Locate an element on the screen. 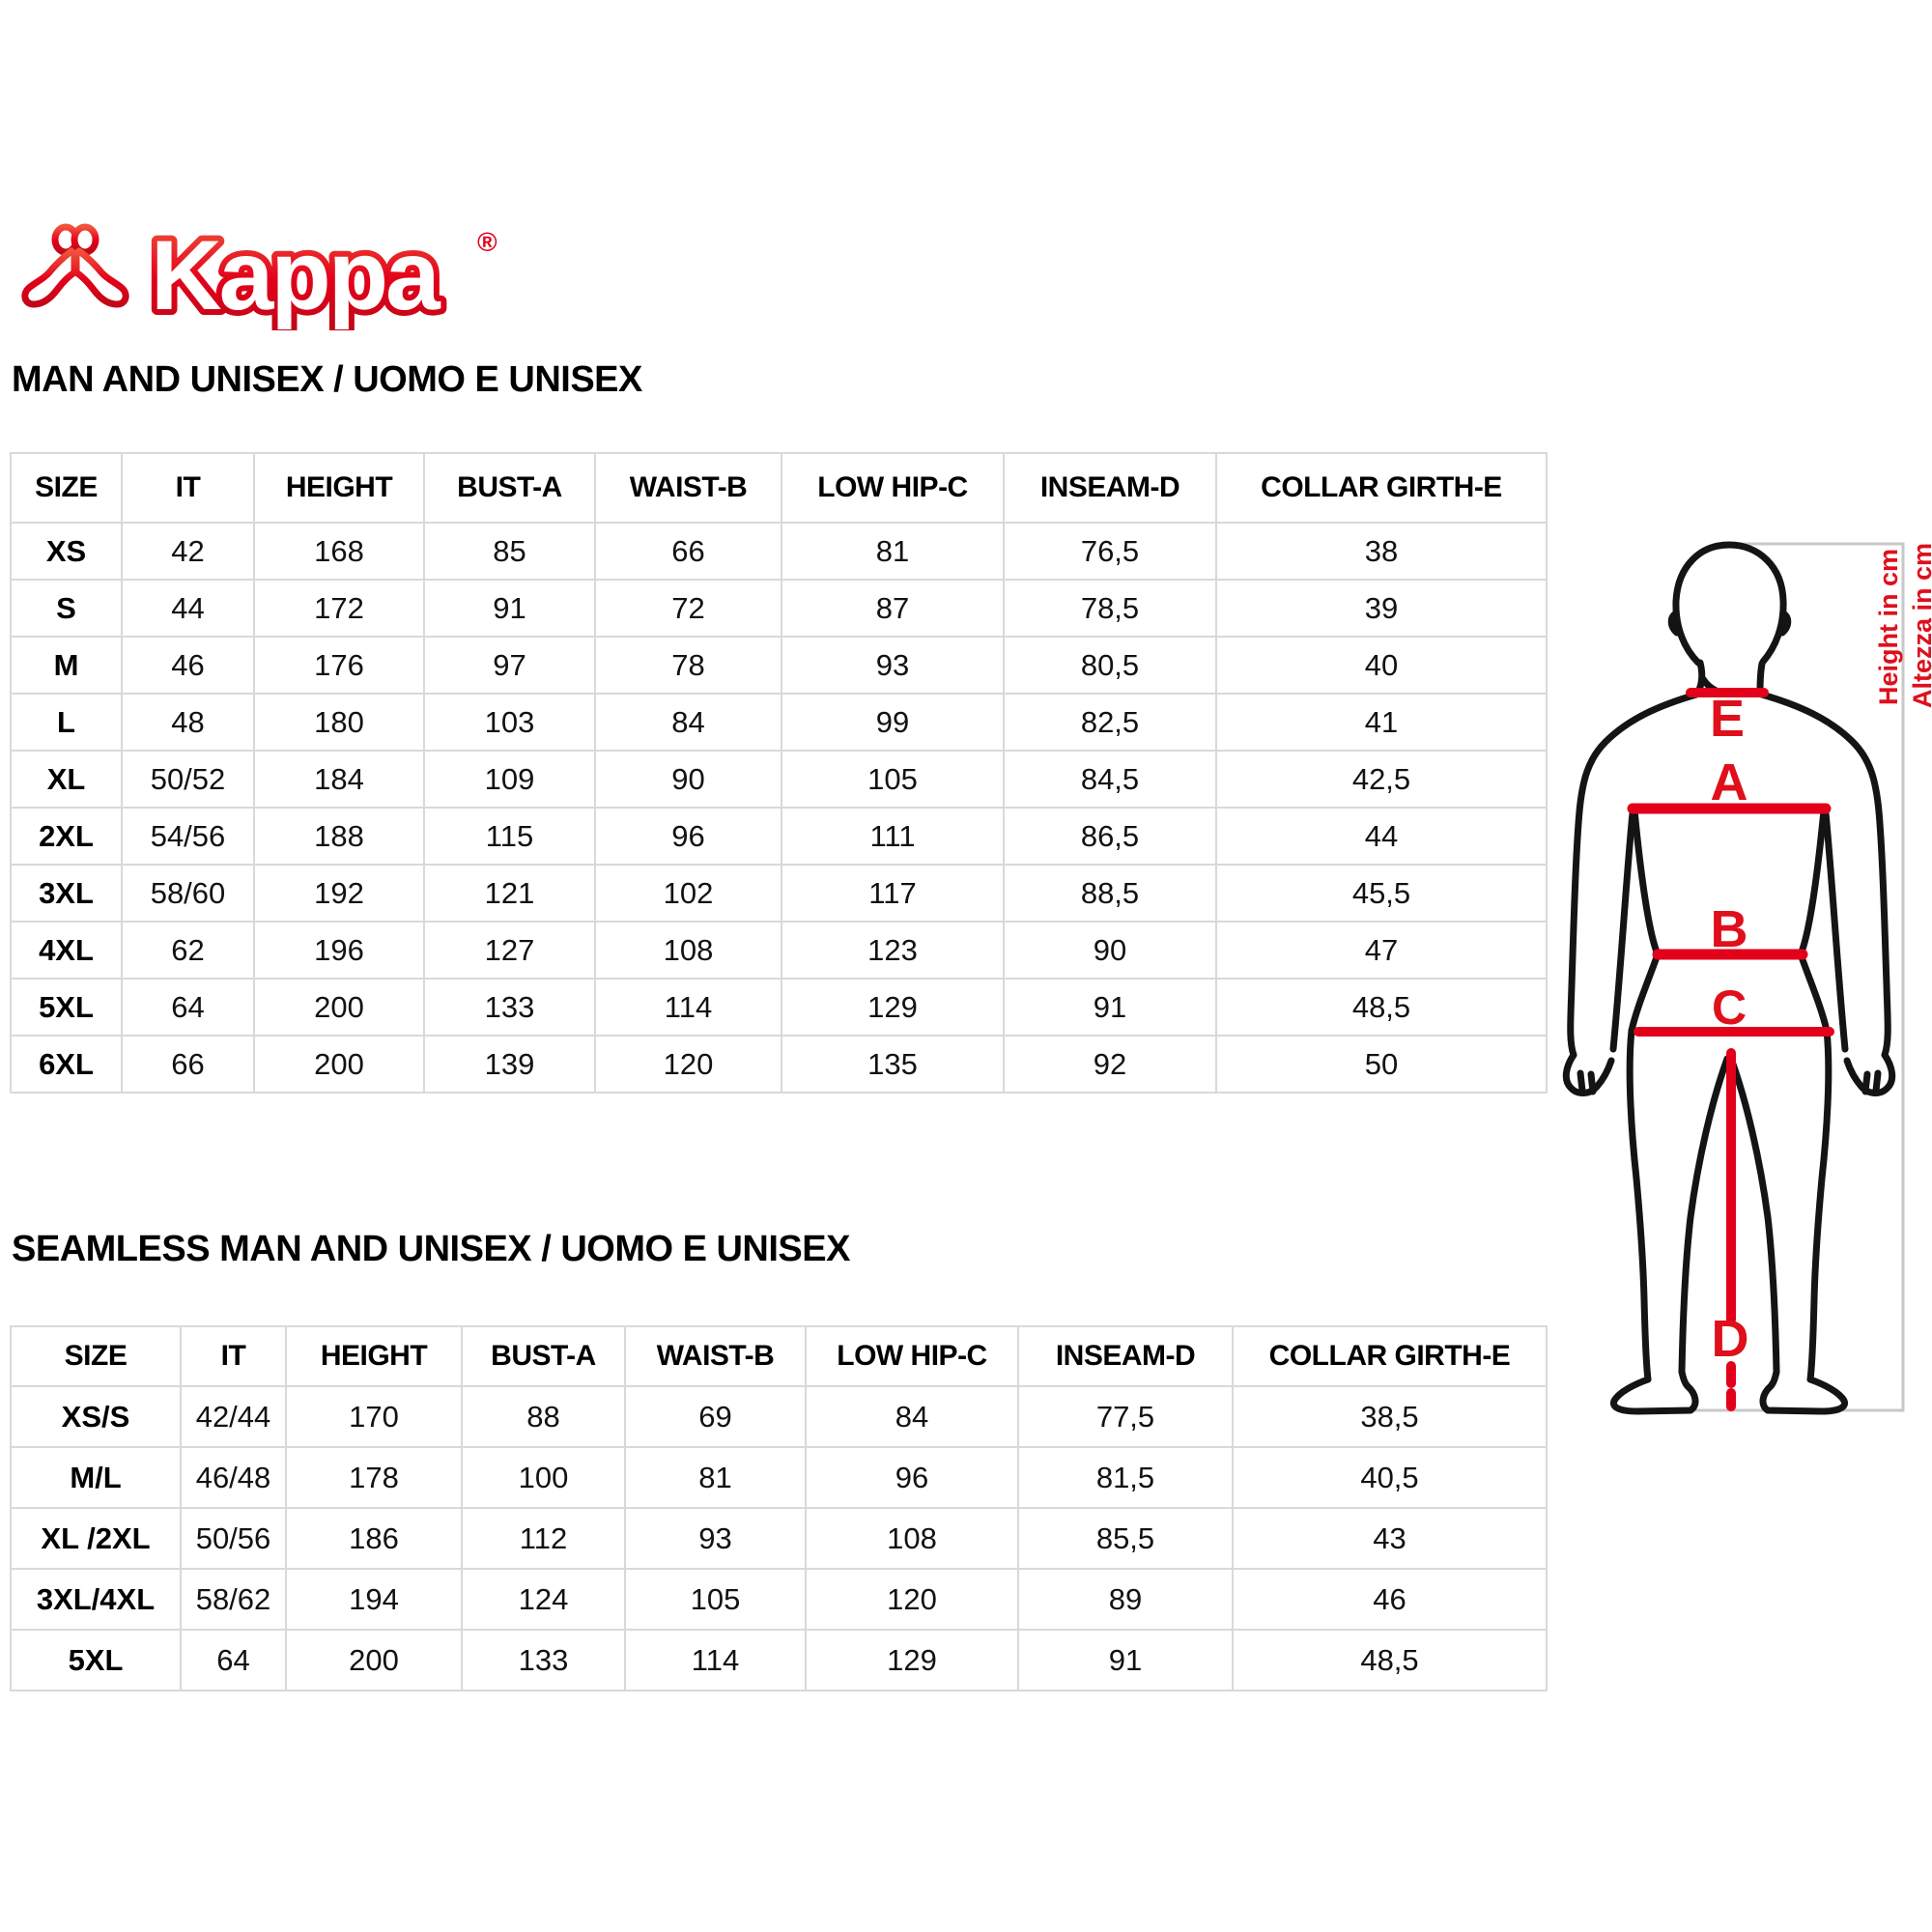  size-cell: M/L is located at coordinates (96, 1477).